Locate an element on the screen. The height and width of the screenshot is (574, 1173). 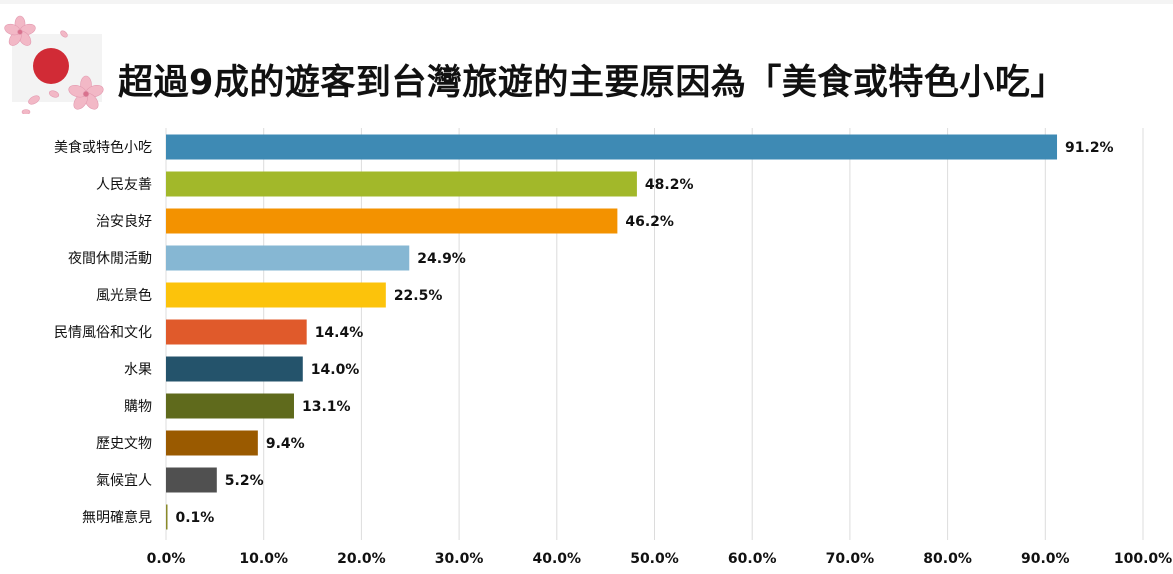
data-label: 46.2% is located at coordinates (649, 222).